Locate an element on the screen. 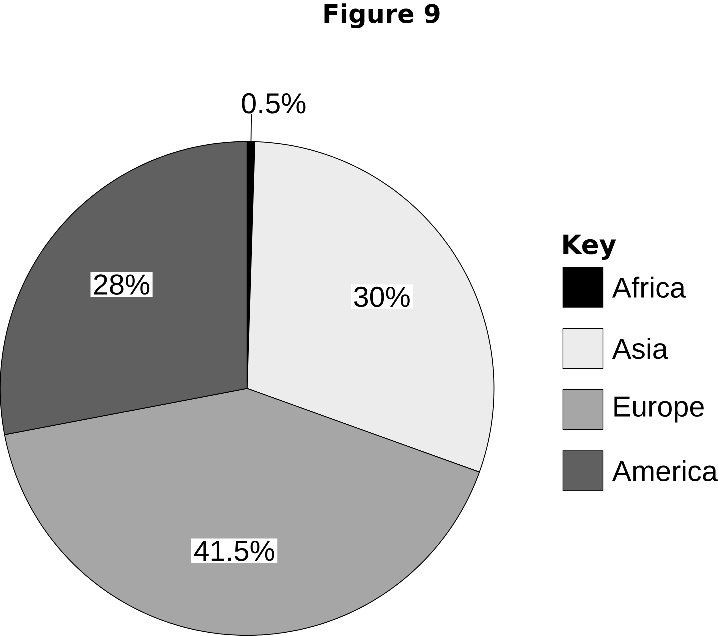 The image size is (718, 636). legend-label: Asia is located at coordinates (640, 349).